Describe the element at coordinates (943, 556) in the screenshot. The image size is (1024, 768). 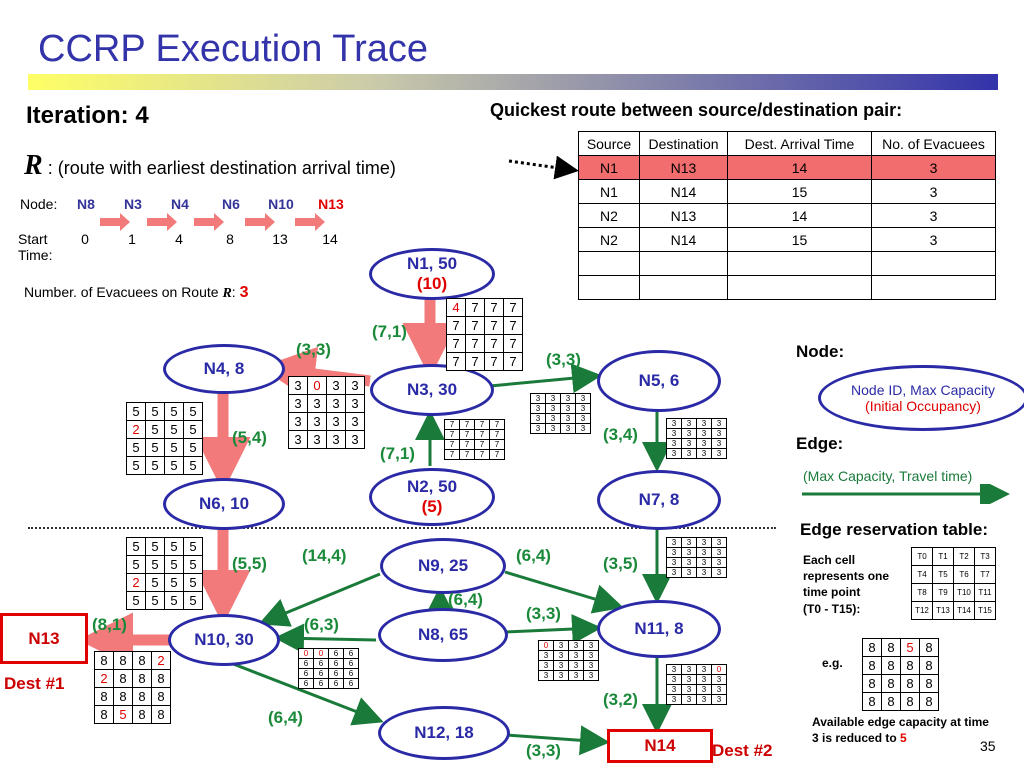
I see `grid-cell: T1` at that location.